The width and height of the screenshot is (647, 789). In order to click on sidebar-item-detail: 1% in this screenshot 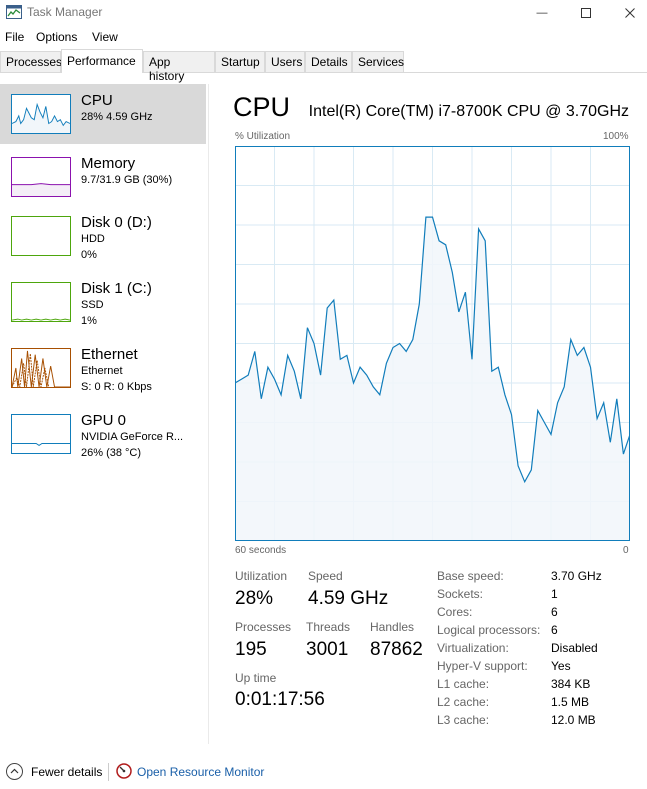, I will do `click(89, 321)`.